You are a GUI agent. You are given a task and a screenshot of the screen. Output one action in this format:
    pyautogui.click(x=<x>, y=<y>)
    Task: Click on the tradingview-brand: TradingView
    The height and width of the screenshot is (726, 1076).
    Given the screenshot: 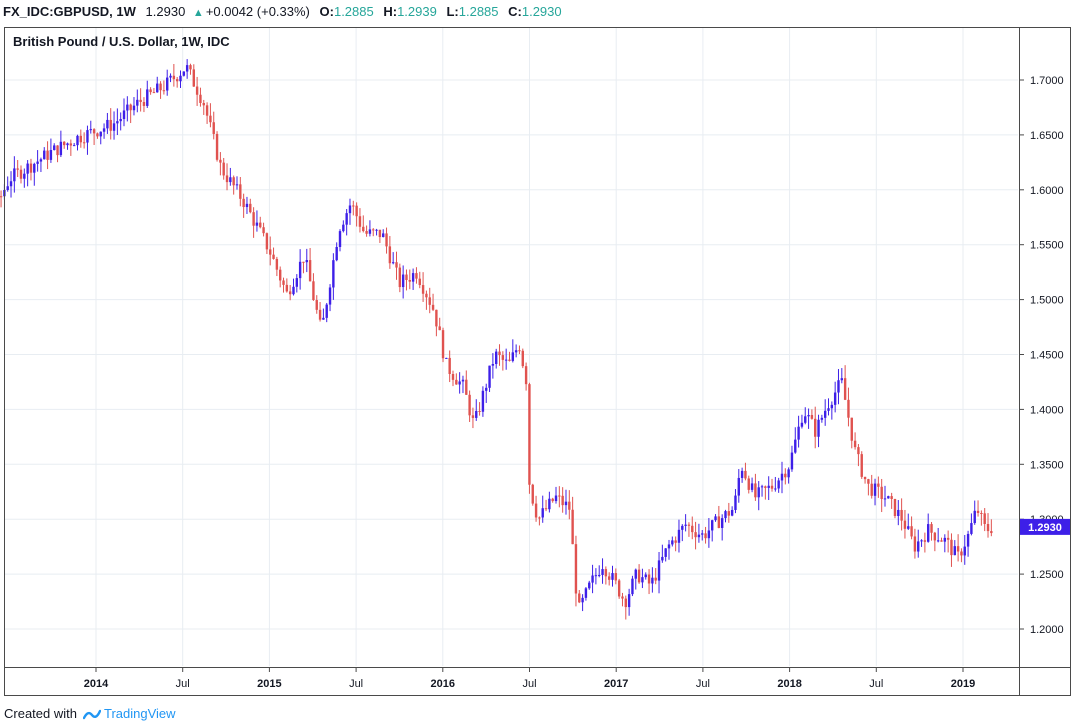 What is the action you would take?
    pyautogui.click(x=139, y=713)
    